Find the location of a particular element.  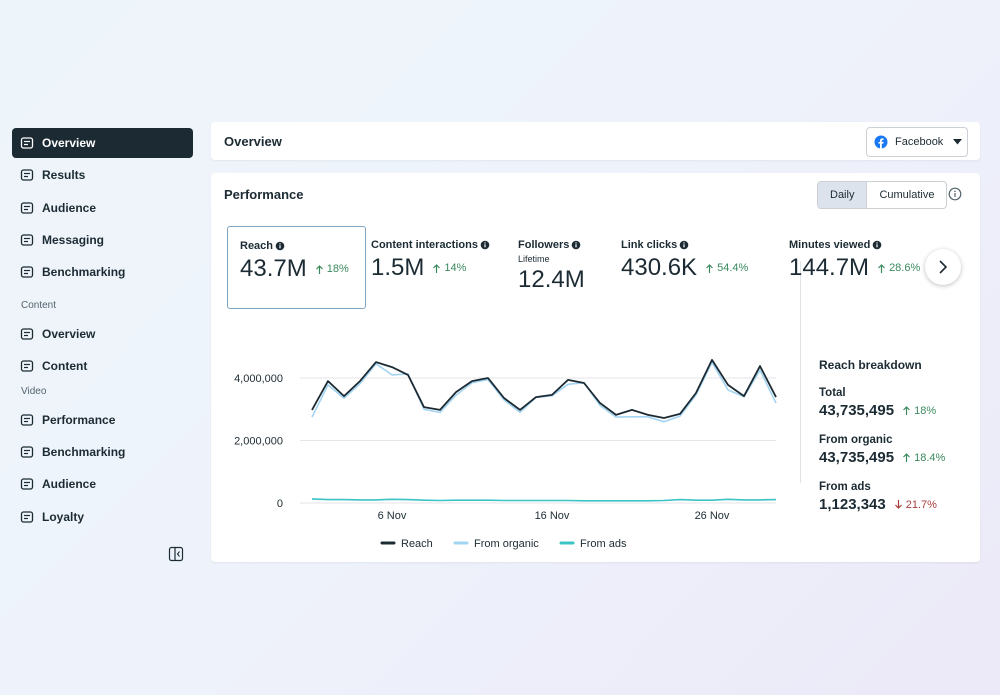

metric-value-row: 1.5M 14% is located at coordinates (430, 268).